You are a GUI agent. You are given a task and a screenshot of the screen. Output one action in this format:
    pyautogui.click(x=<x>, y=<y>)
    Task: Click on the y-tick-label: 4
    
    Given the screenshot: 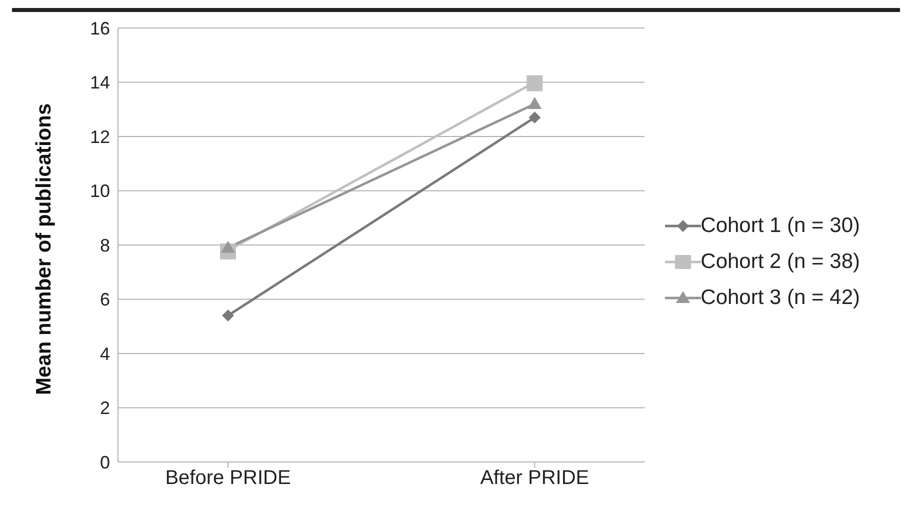 What is the action you would take?
    pyautogui.click(x=105, y=354)
    